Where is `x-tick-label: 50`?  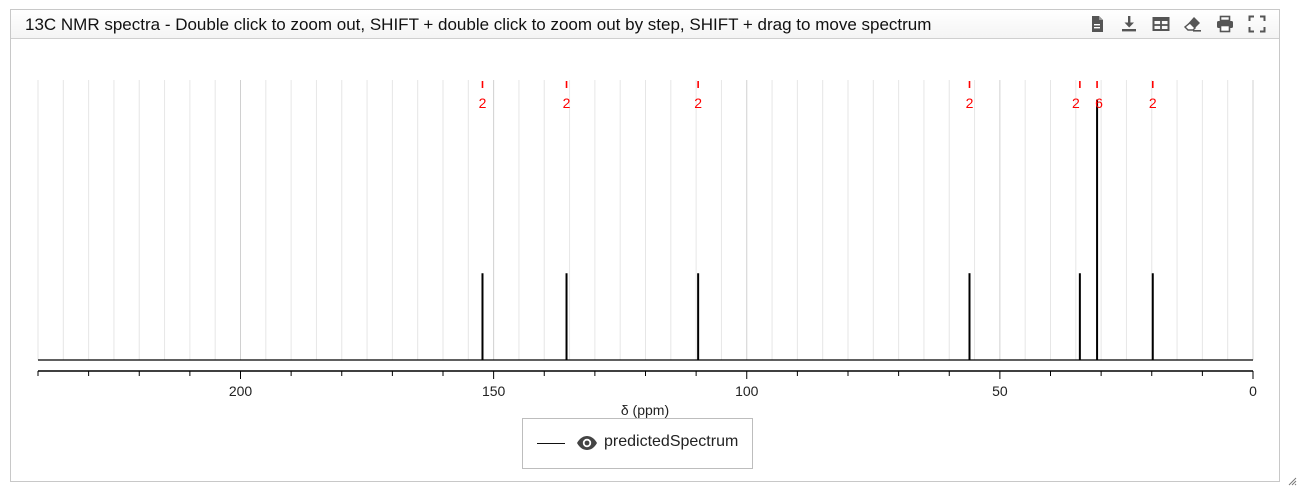 x-tick-label: 50 is located at coordinates (1000, 391).